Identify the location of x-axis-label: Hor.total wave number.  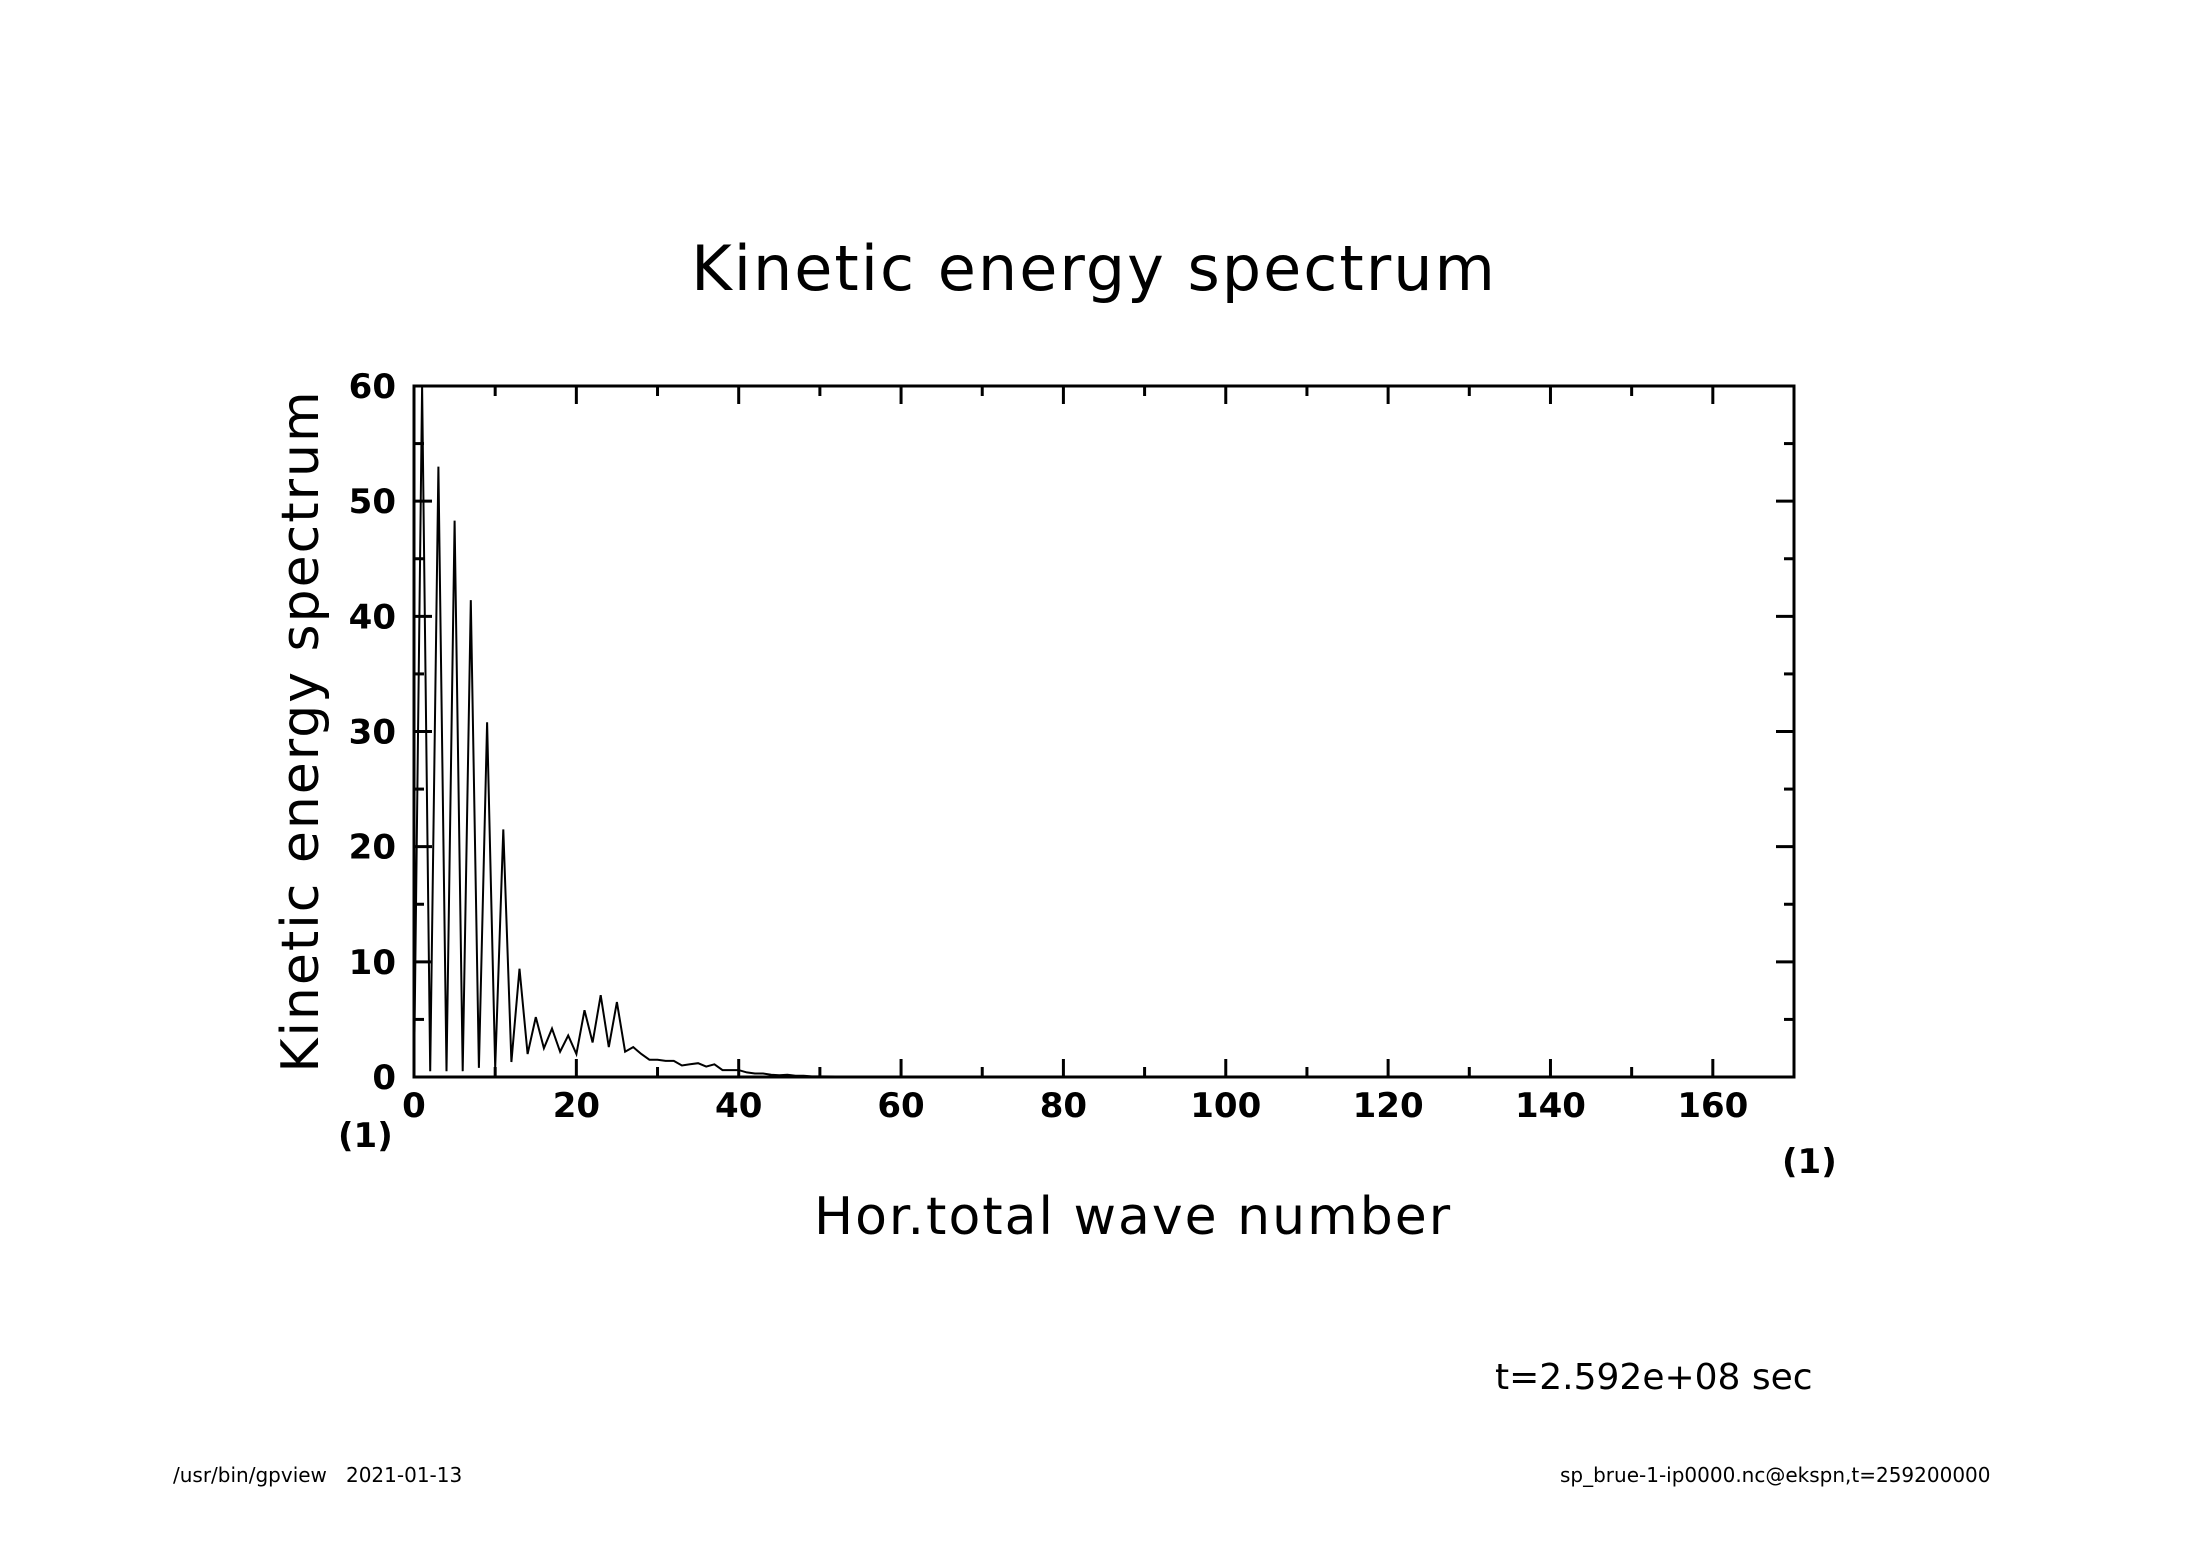
(1133, 1217).